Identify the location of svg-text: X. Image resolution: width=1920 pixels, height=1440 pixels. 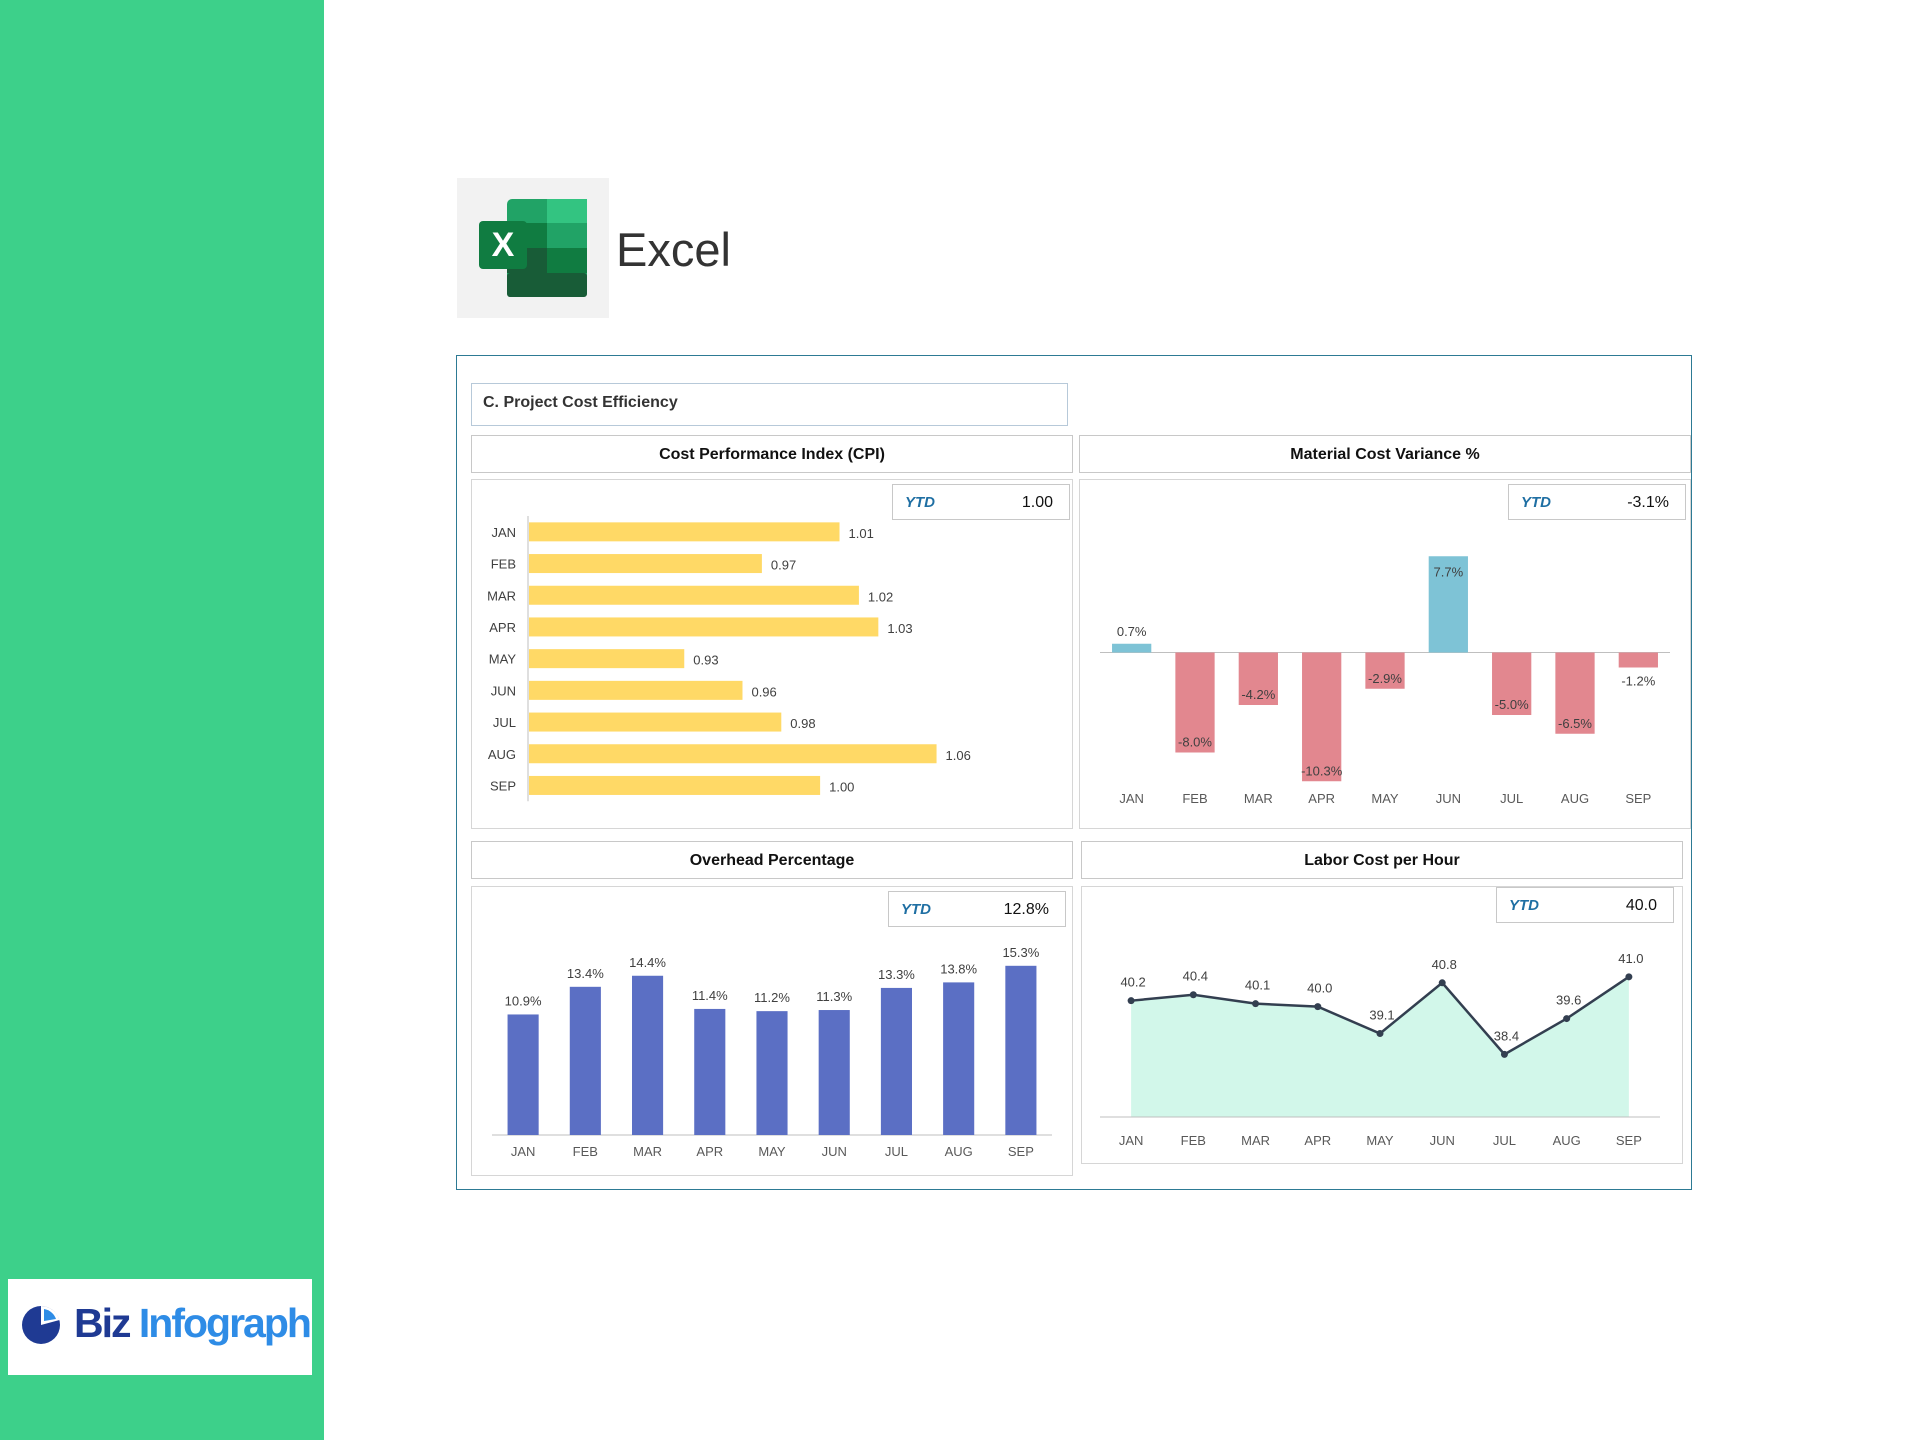
(503, 245).